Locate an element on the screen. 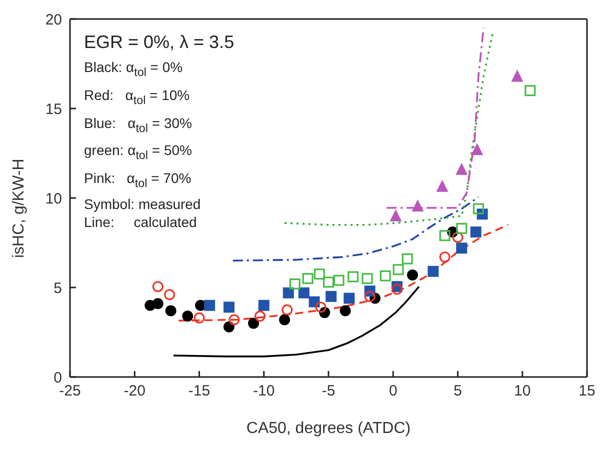 This screenshot has height=453, width=608. annotation: Black: α$_{tol}$ = 0% is located at coordinates (134, 69).